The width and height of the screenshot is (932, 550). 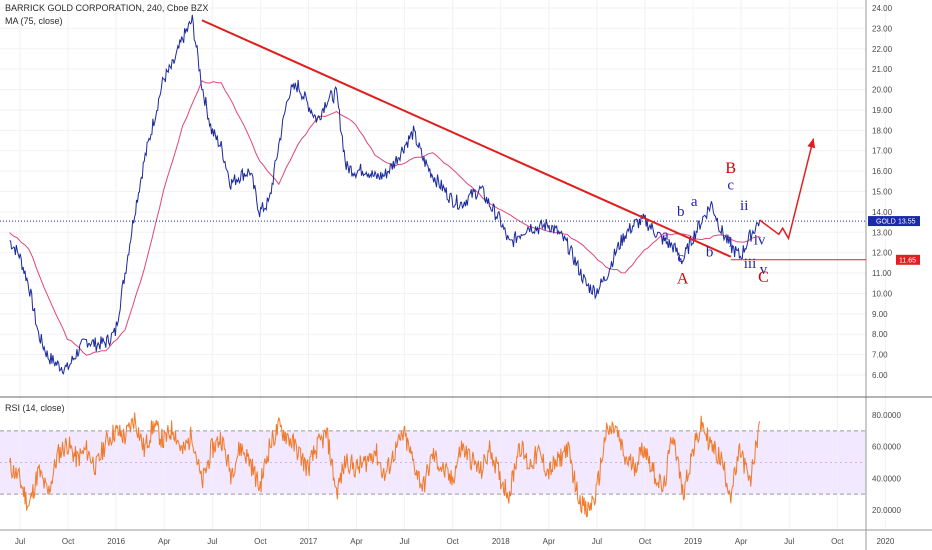 What do you see at coordinates (750, 264) in the screenshot?
I see `wave-label: iii` at bounding box center [750, 264].